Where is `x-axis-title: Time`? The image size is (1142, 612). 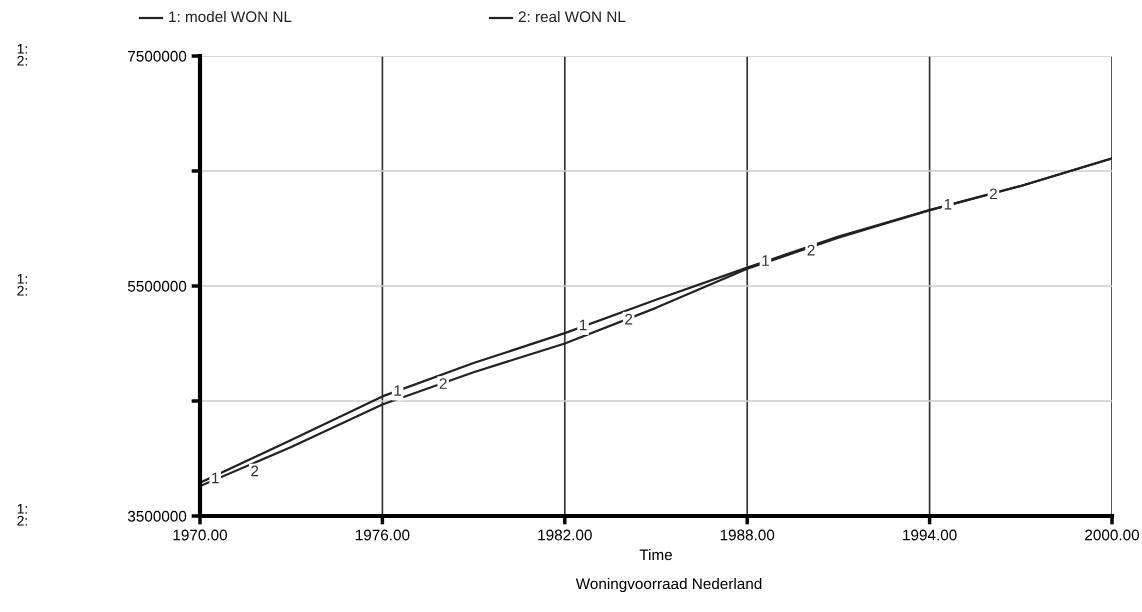 x-axis-title: Time is located at coordinates (656, 554).